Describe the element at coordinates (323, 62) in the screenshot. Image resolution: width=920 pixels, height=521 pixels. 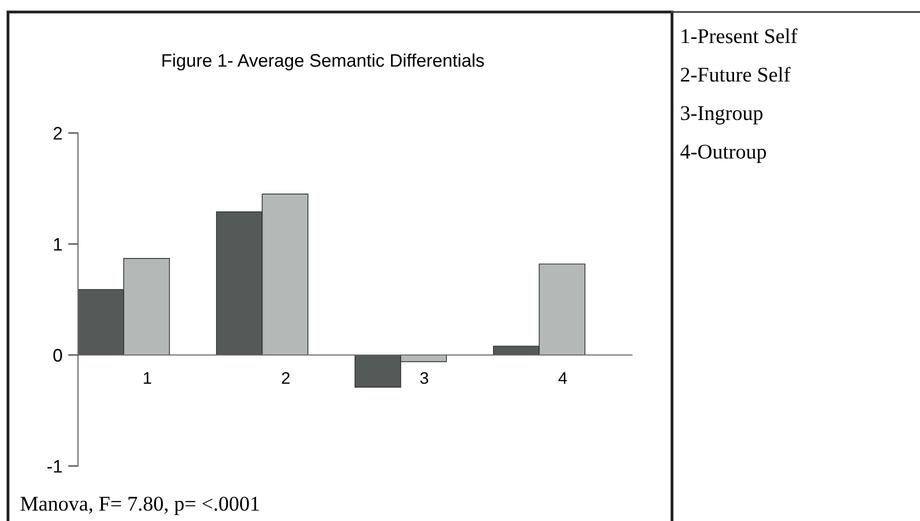
I see `chart-title: Figure 1- Average Semantic Differentials` at that location.